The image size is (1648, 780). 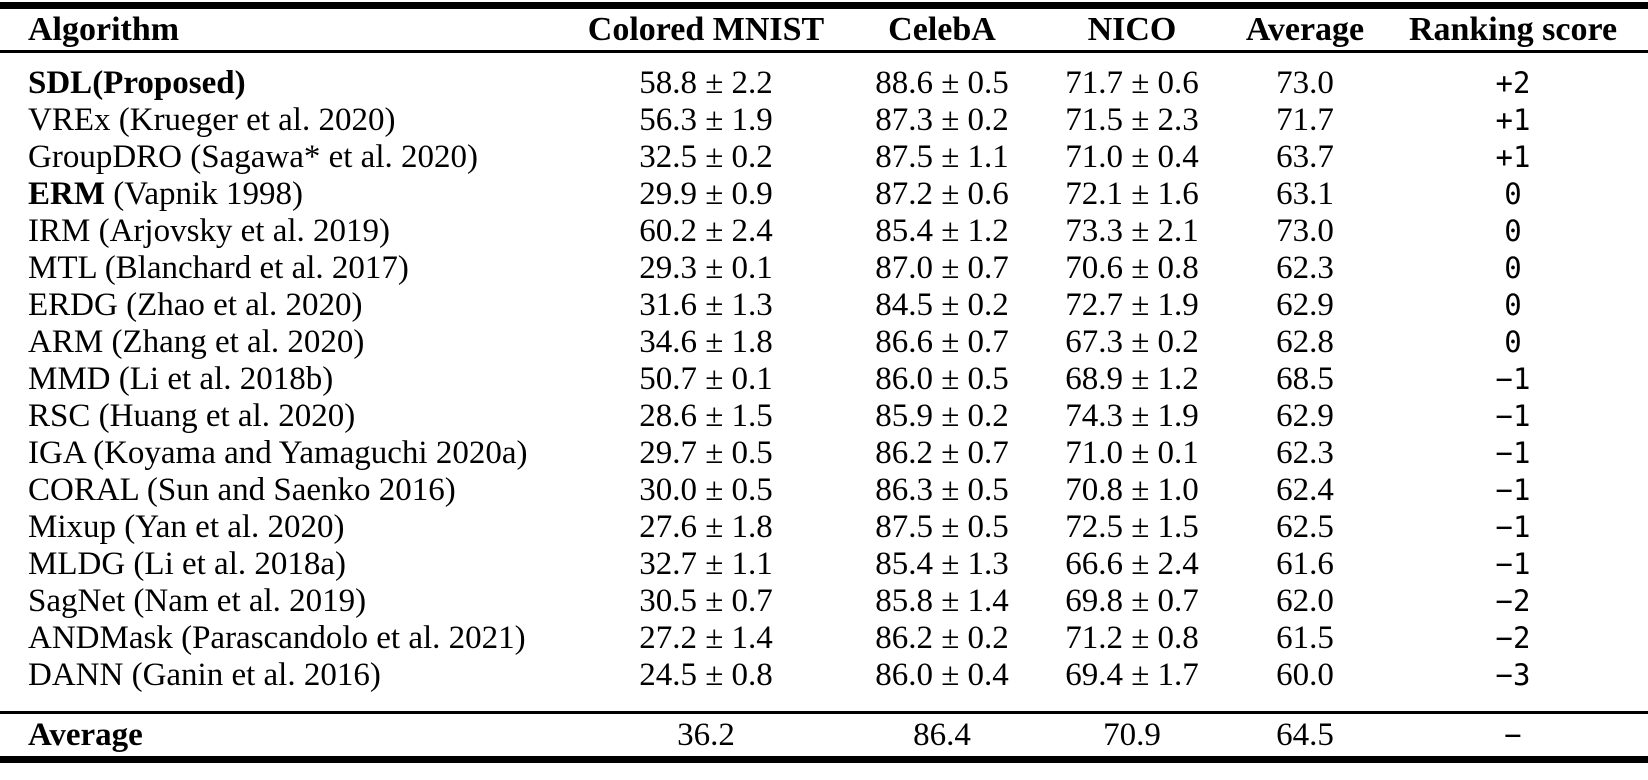 What do you see at coordinates (280, 77) in the screenshot?
I see `algorithm-cell: SDL(Proposed)` at bounding box center [280, 77].